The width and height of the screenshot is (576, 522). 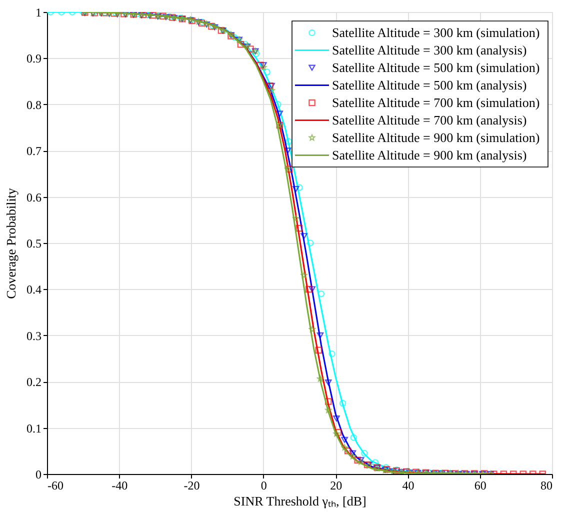 I want to click on x-tick-label: 80, so click(x=546, y=485).